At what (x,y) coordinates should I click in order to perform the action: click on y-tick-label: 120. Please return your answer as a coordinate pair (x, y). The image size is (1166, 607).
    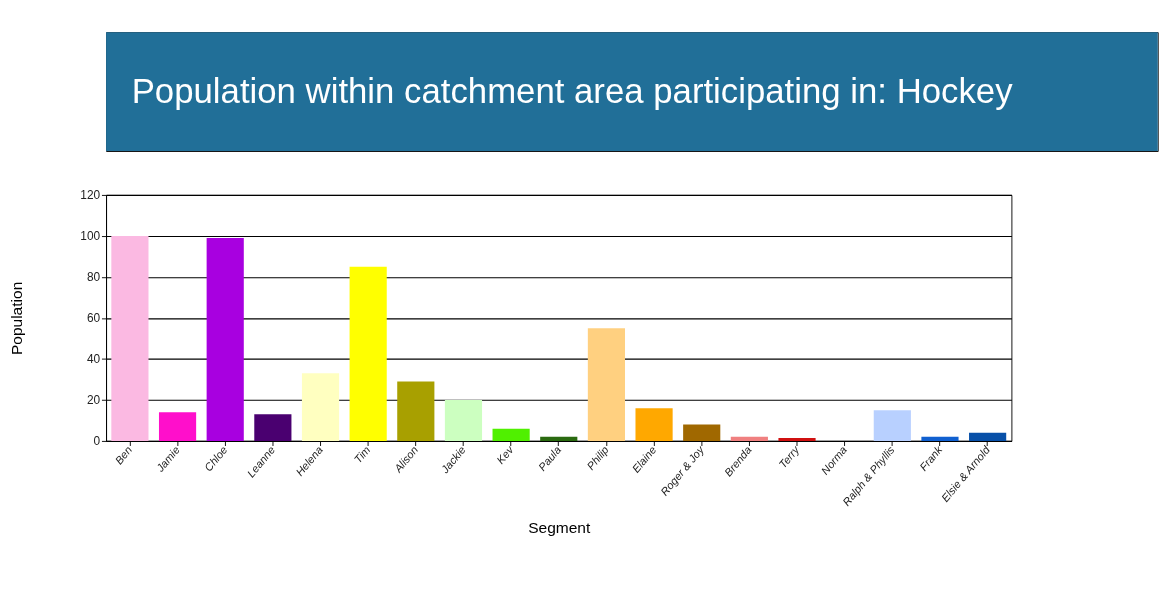
    Looking at the image, I should click on (90, 195).